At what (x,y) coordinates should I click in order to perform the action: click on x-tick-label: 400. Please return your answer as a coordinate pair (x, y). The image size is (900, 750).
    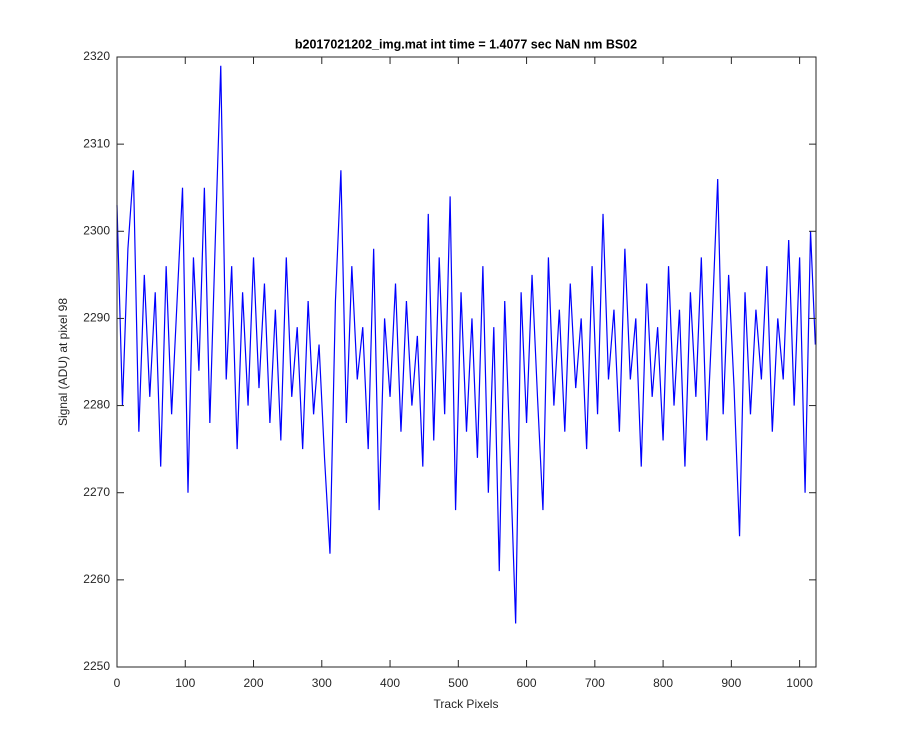
    Looking at the image, I should click on (390, 683).